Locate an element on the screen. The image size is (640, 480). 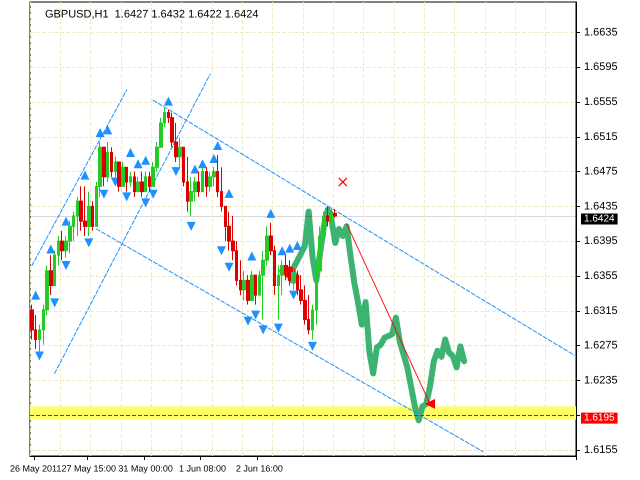
x-tick-label: 31 May 00:00 is located at coordinates (145, 469).